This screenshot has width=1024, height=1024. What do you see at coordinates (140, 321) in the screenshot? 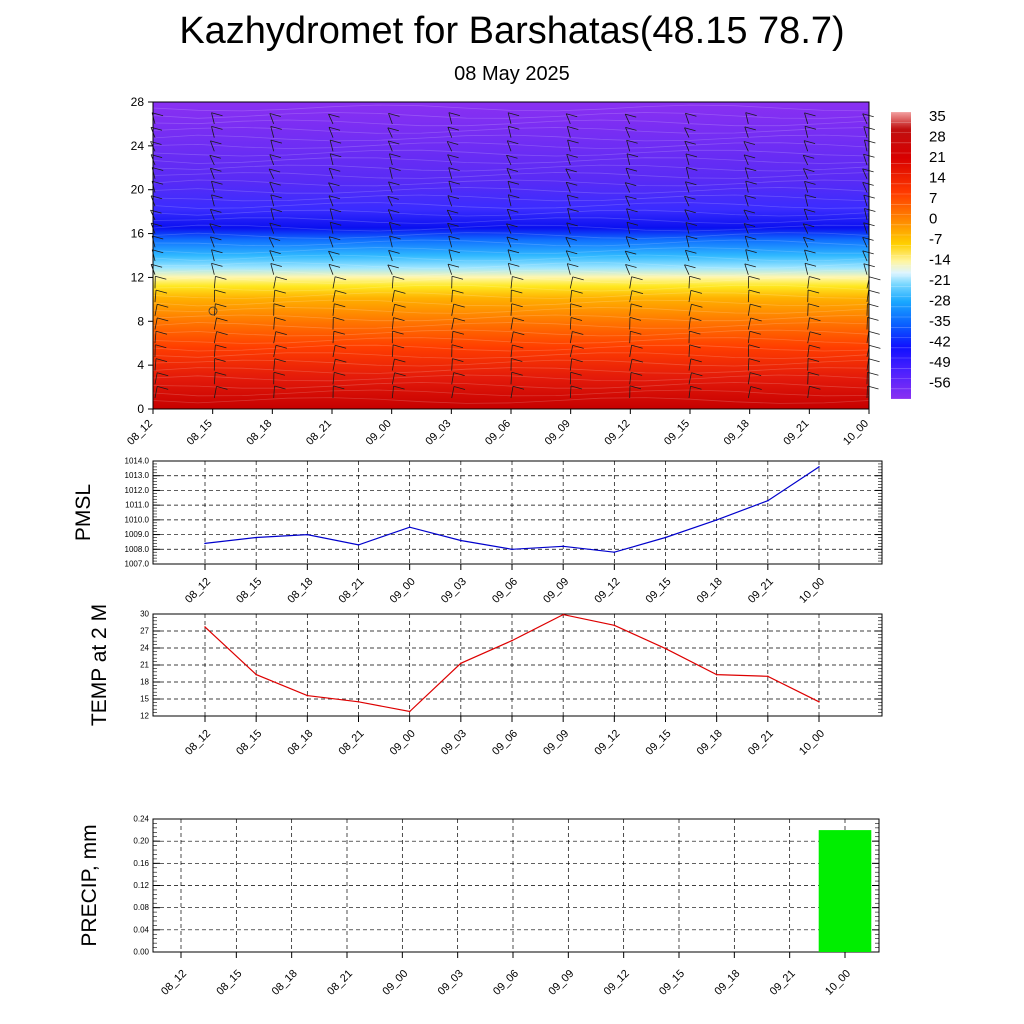
I see `y-tick-label: 8` at bounding box center [140, 321].